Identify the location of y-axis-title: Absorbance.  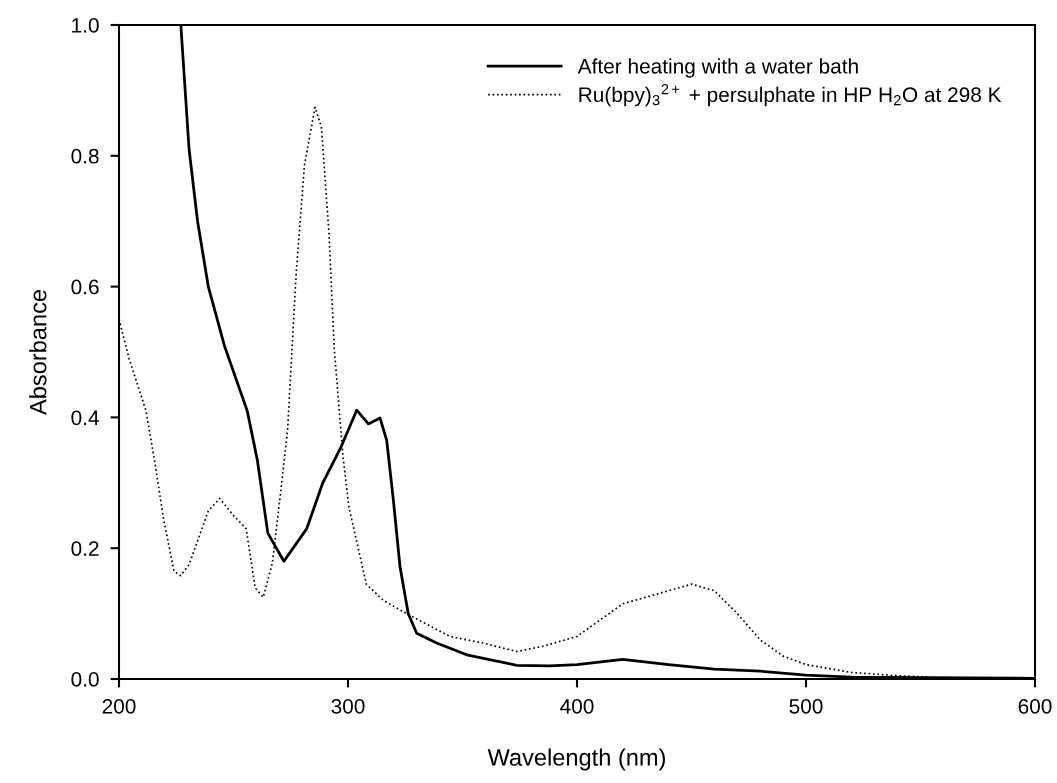
(38, 352).